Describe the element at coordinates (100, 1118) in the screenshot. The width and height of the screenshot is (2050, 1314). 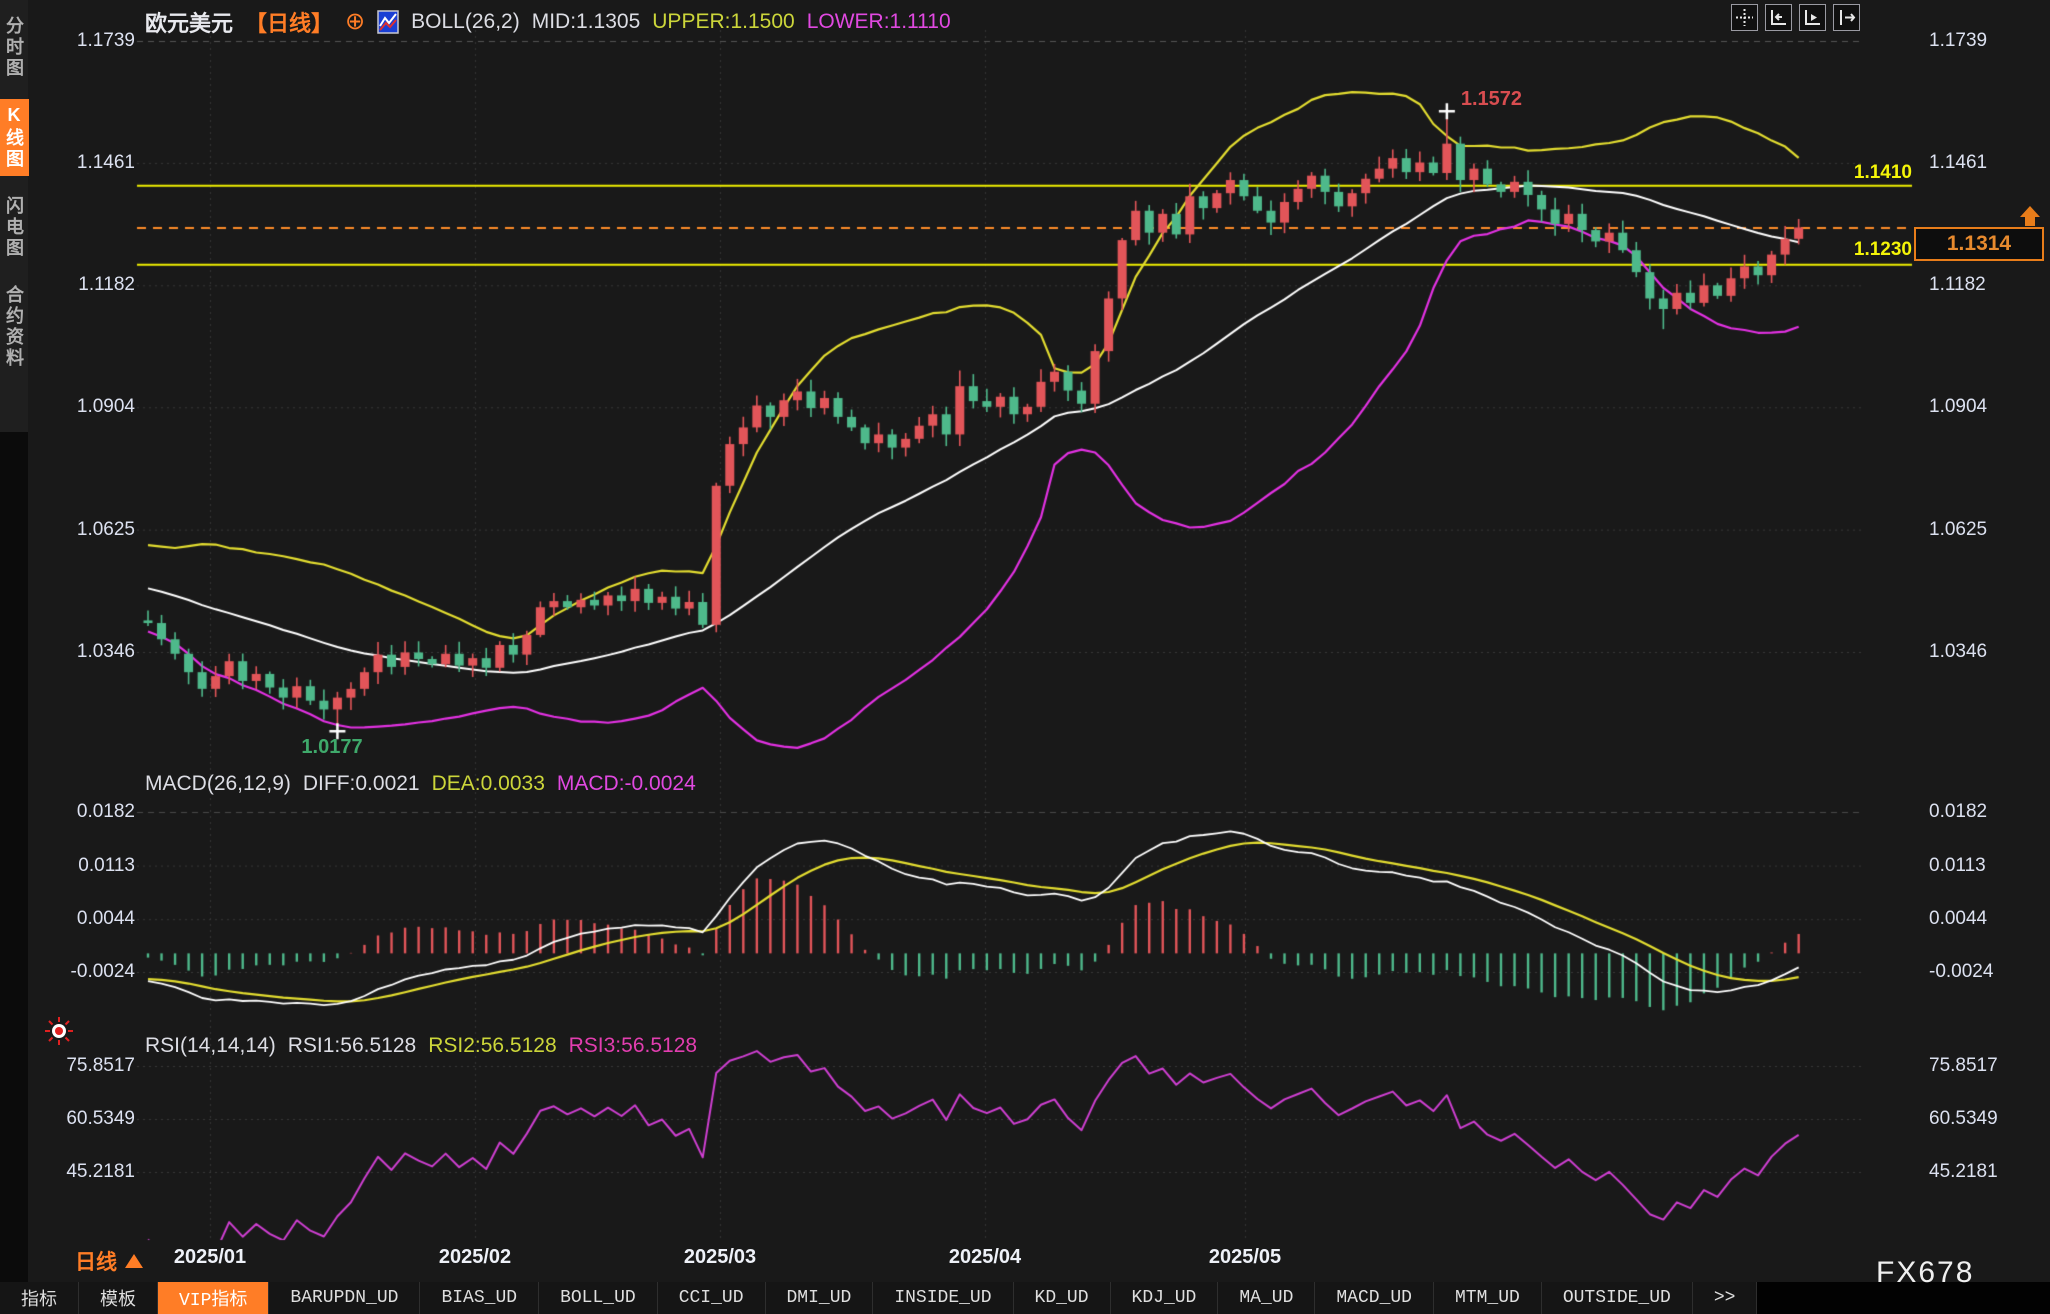
I see `y-tick-label-left: 60.5349` at that location.